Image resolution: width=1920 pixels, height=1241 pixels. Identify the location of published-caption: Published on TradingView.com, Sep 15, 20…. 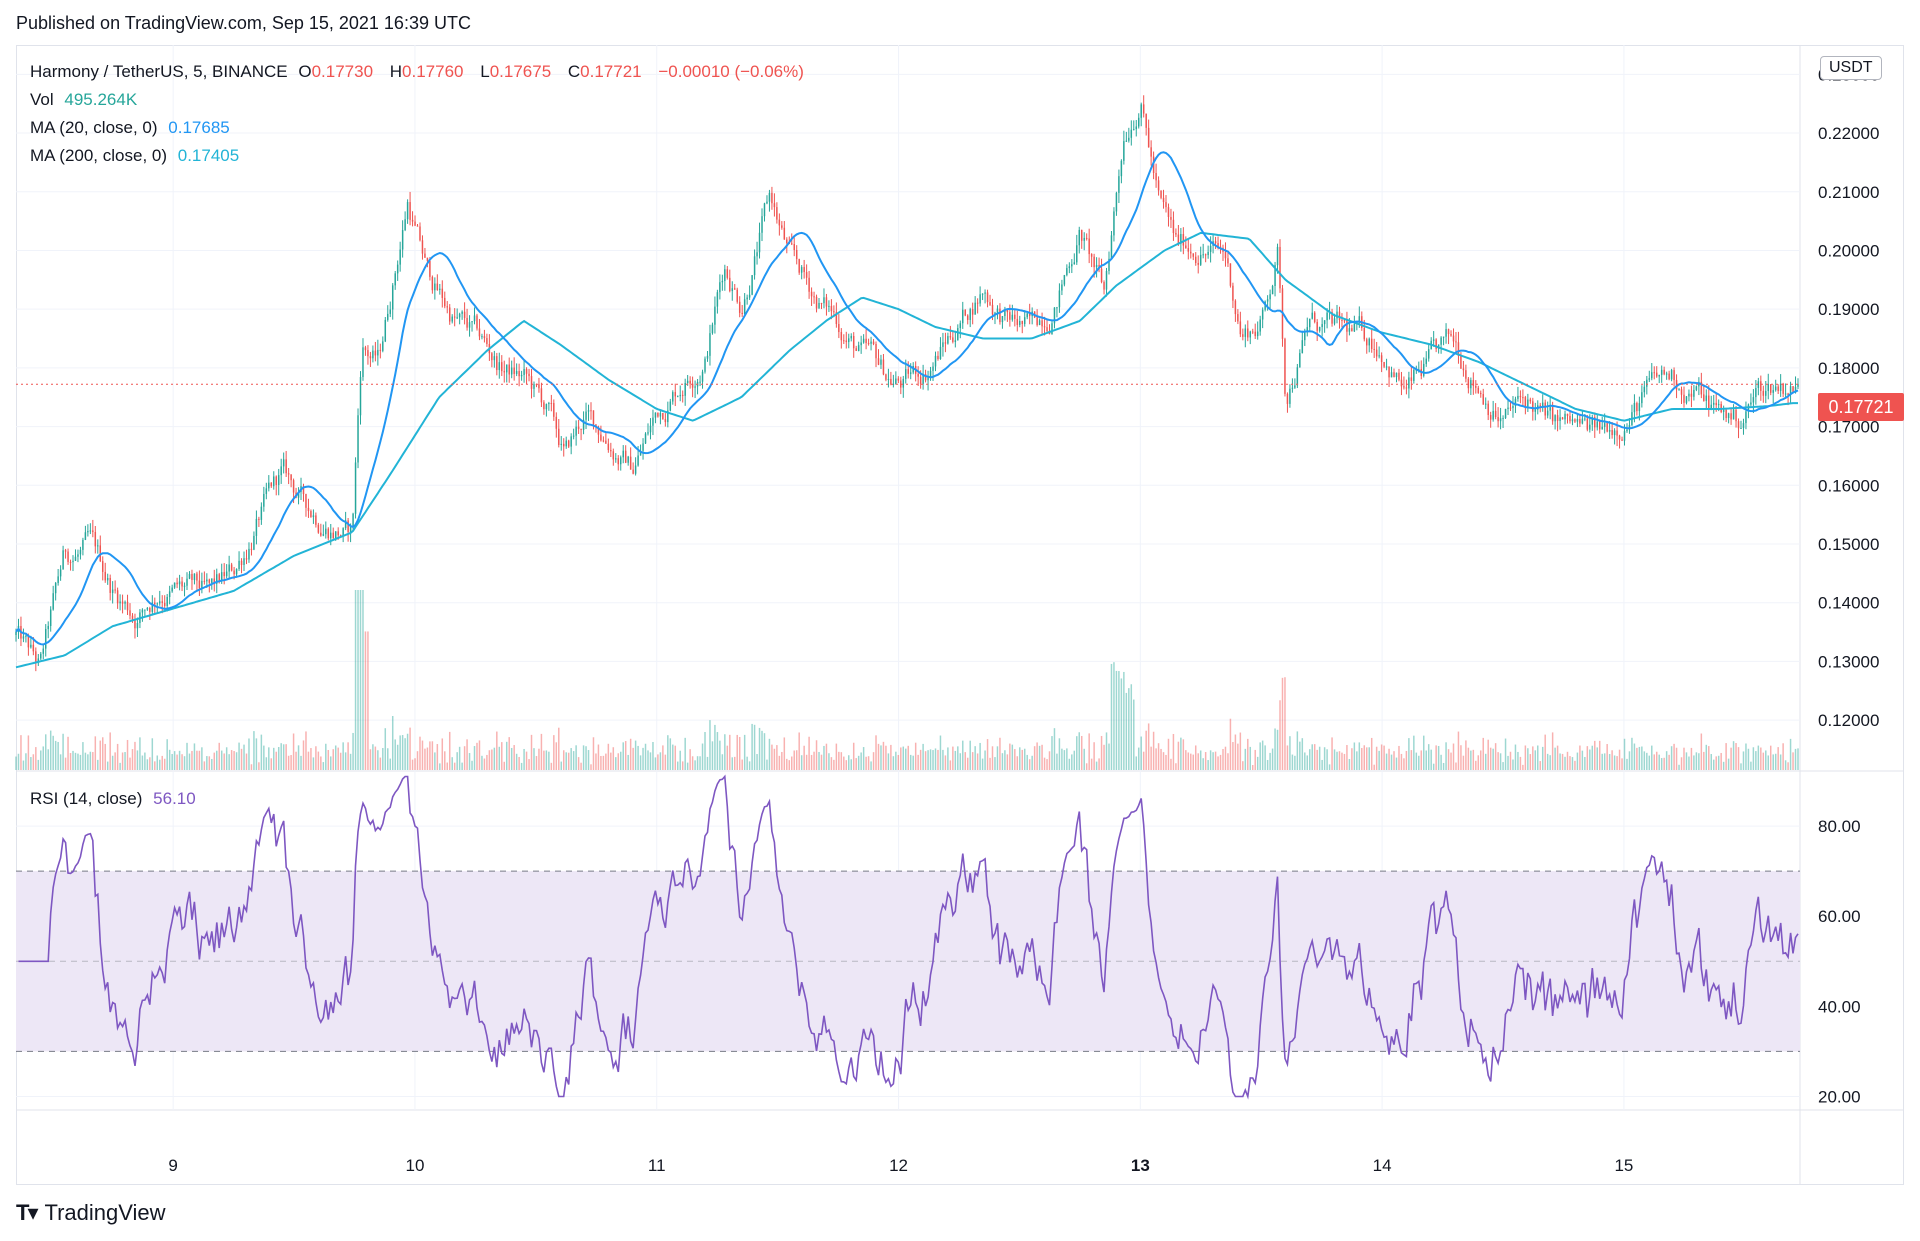
(243, 23).